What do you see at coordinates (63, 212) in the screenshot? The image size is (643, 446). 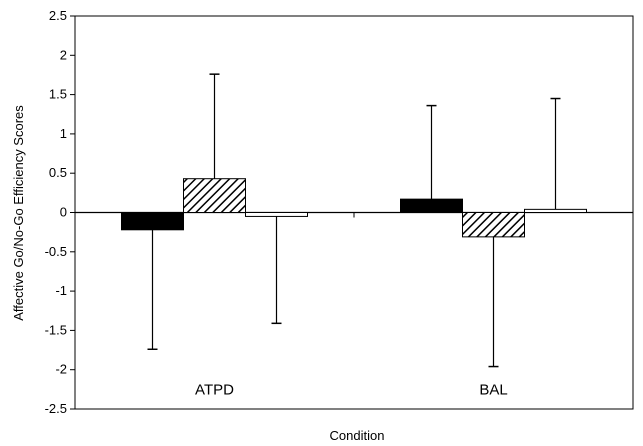 I see `y-tick-label: 0` at bounding box center [63, 212].